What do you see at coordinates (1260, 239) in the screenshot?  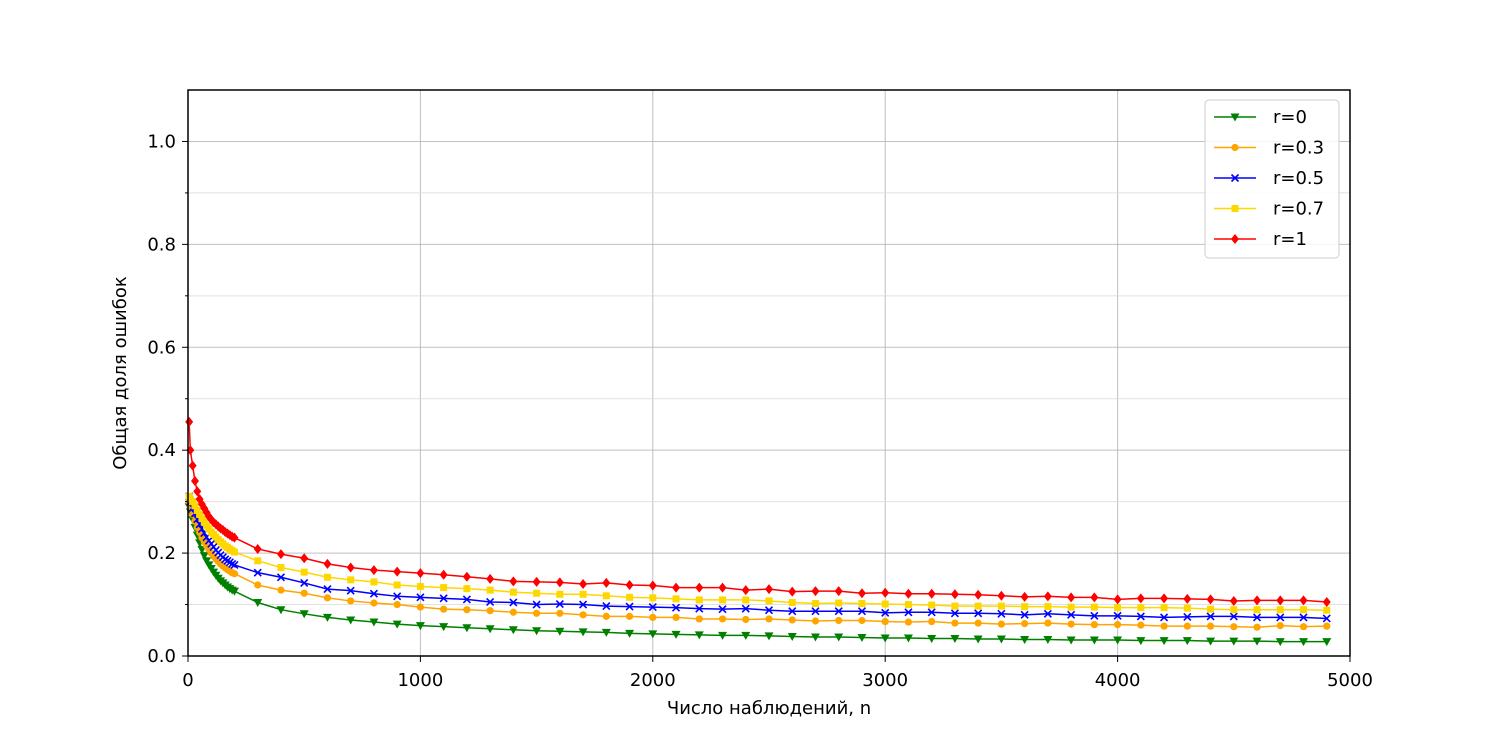 I see `legend-entry: r=1` at bounding box center [1260, 239].